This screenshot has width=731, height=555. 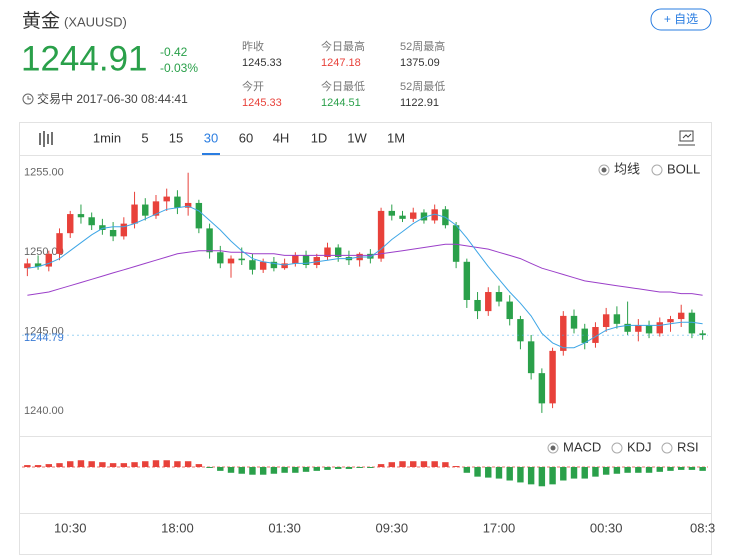 What do you see at coordinates (44, 332) in the screenshot?
I see `y-tick-label: 1245.00` at bounding box center [44, 332].